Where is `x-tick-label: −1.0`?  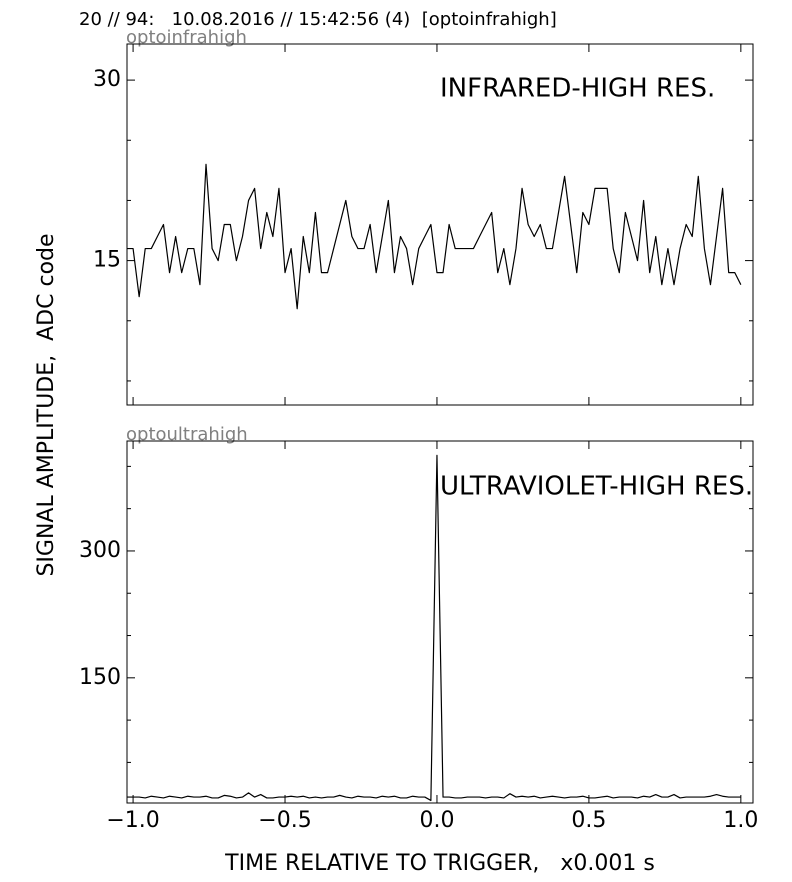
x-tick-label: −1.0 is located at coordinates (132, 820).